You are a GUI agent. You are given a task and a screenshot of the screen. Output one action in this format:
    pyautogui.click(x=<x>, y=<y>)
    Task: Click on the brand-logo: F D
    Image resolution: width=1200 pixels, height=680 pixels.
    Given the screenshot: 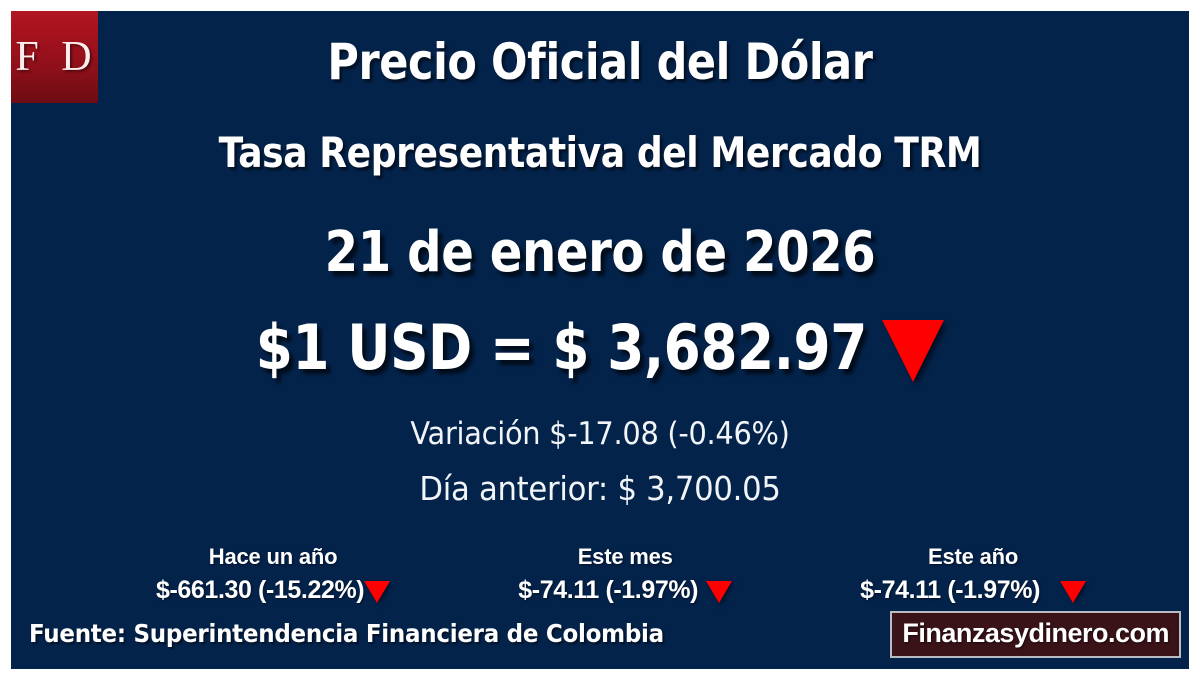 What is the action you would take?
    pyautogui.click(x=54, y=57)
    